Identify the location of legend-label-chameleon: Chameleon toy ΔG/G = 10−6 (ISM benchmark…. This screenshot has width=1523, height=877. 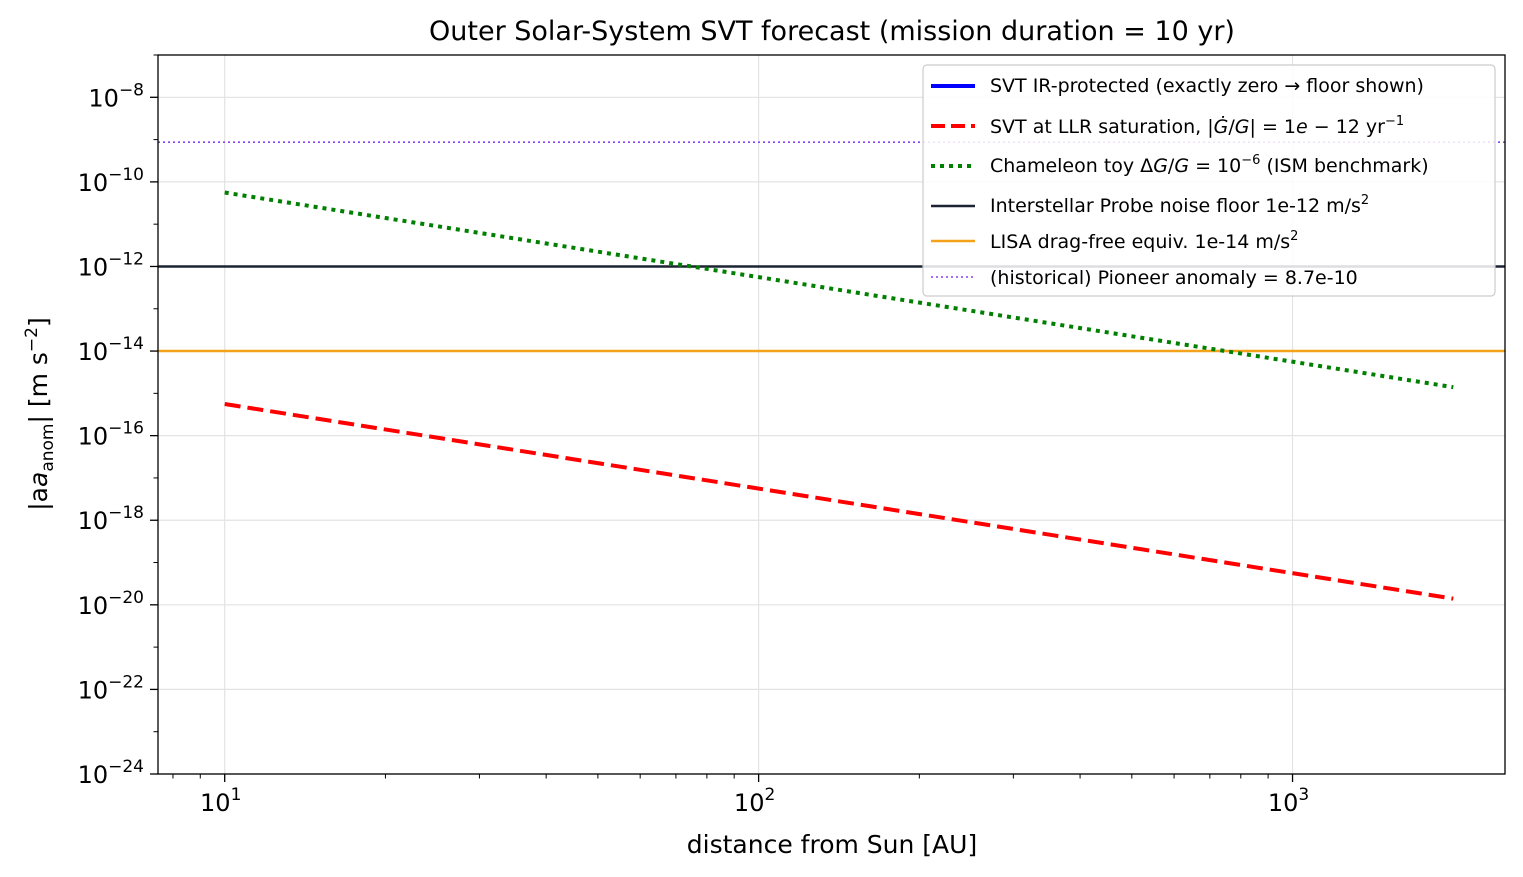
(1209, 165).